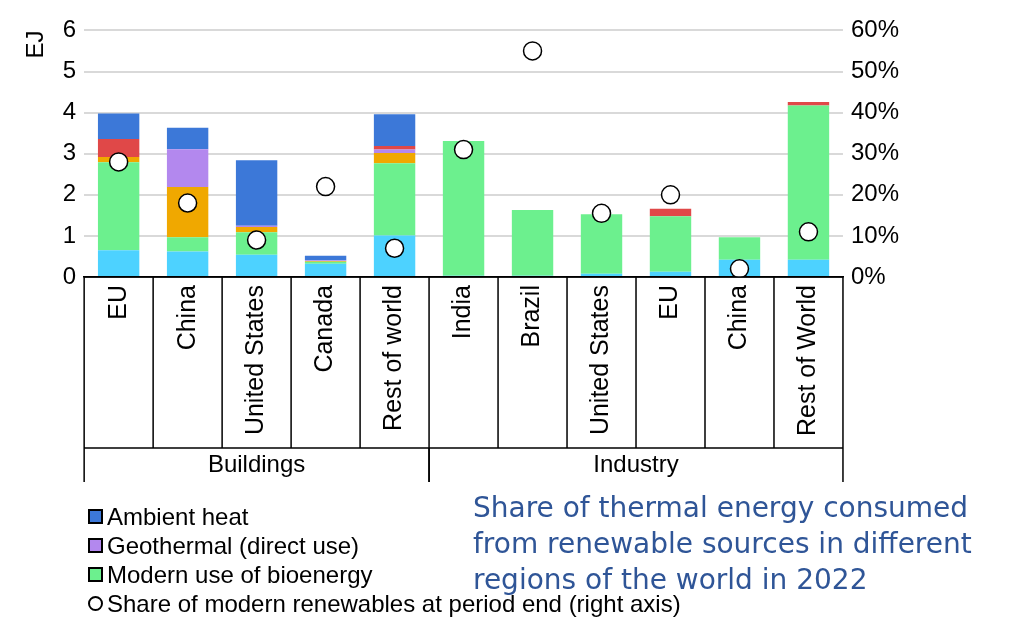 Image resolution: width=1035 pixels, height=641 pixels. Describe the element at coordinates (530, 316) in the screenshot. I see `x-tick-label: Brazil` at that location.